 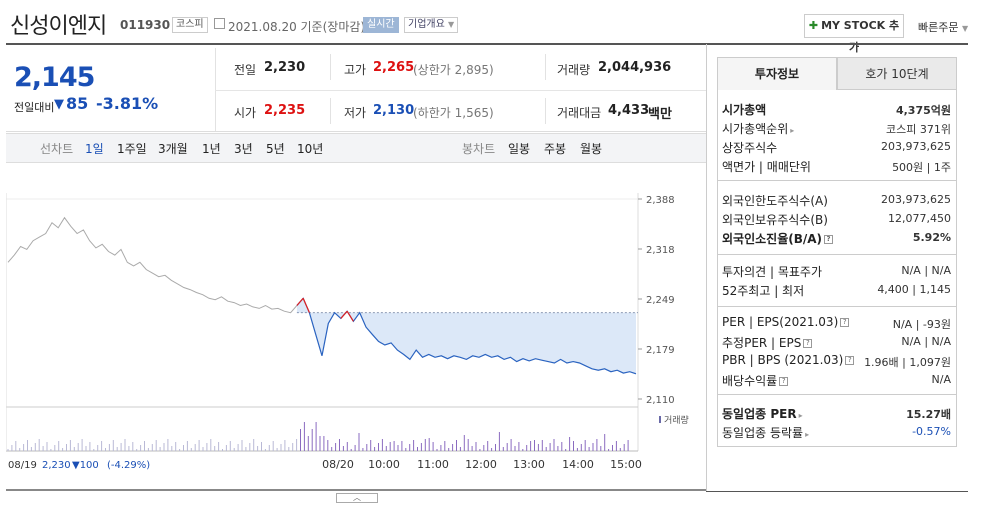 I want to click on change-value: 85, so click(x=77, y=103).